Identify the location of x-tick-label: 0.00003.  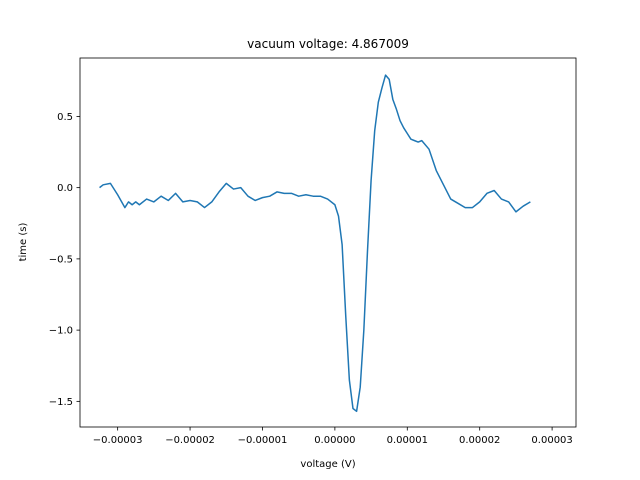
(551, 440).